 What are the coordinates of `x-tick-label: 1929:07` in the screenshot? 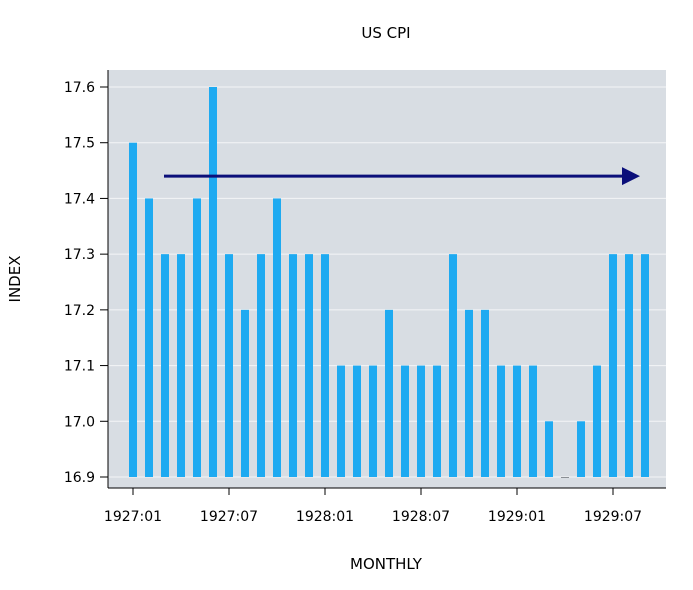 It's located at (613, 517).